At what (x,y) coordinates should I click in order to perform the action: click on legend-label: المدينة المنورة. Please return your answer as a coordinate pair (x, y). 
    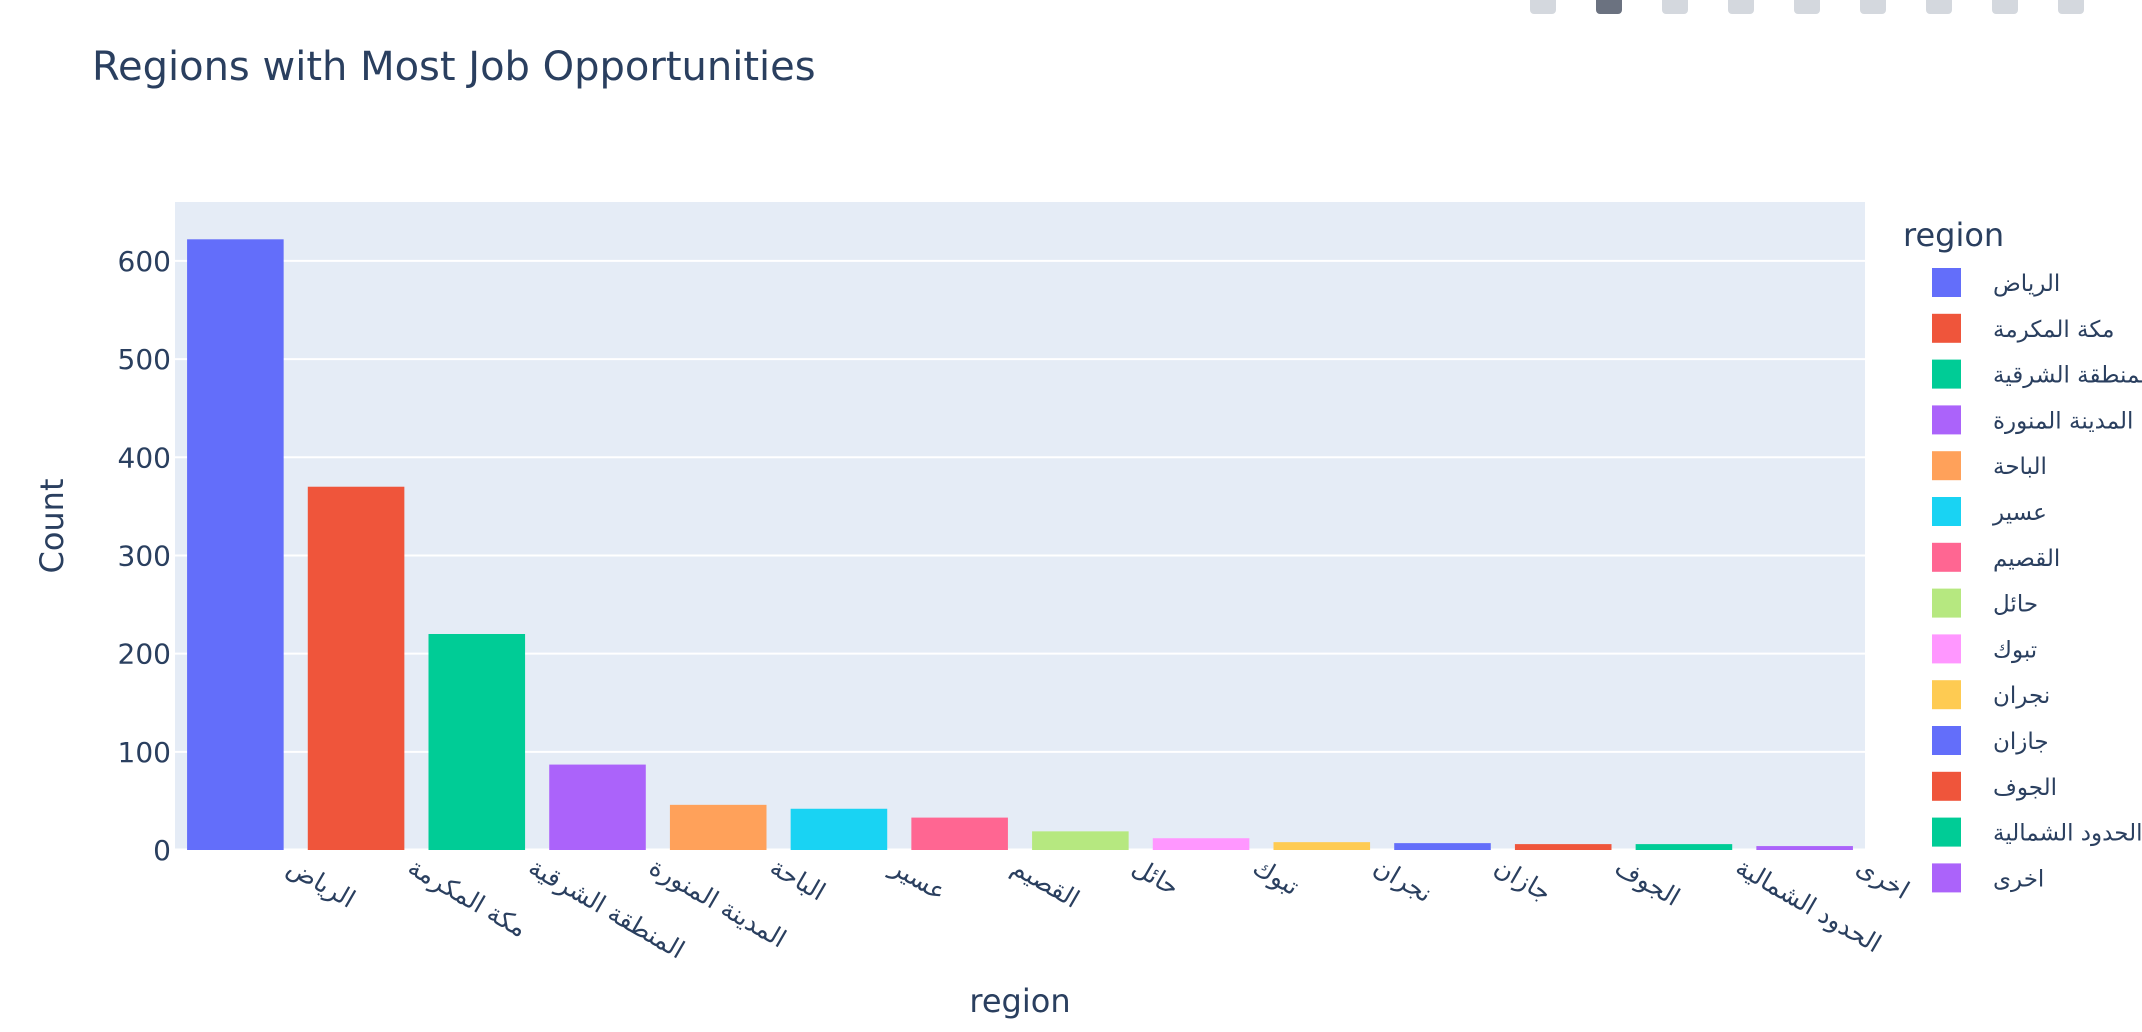
    Looking at the image, I should click on (2063, 421).